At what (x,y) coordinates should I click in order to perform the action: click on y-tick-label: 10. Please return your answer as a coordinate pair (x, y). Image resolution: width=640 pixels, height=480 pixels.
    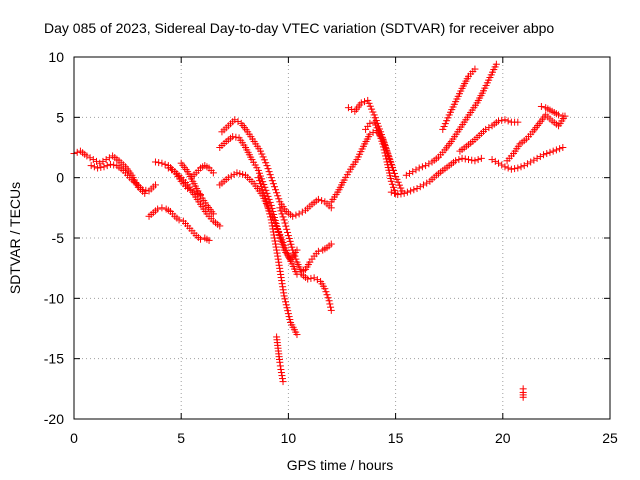
    Looking at the image, I should click on (56, 57).